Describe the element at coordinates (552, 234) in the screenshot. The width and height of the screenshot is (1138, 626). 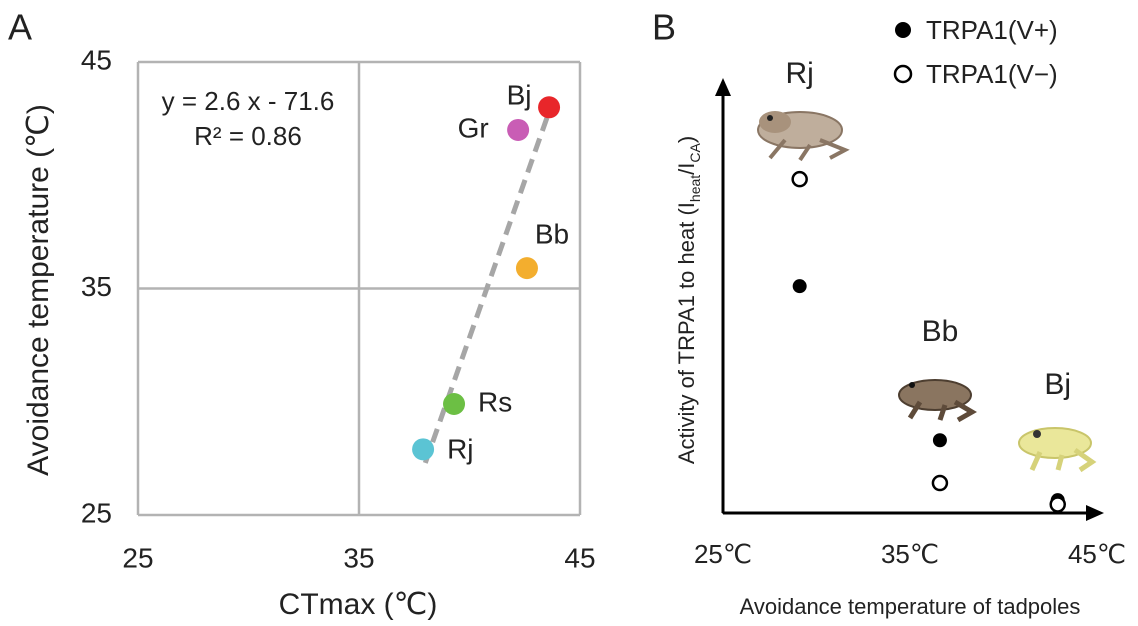
I see `point-label: Bb` at that location.